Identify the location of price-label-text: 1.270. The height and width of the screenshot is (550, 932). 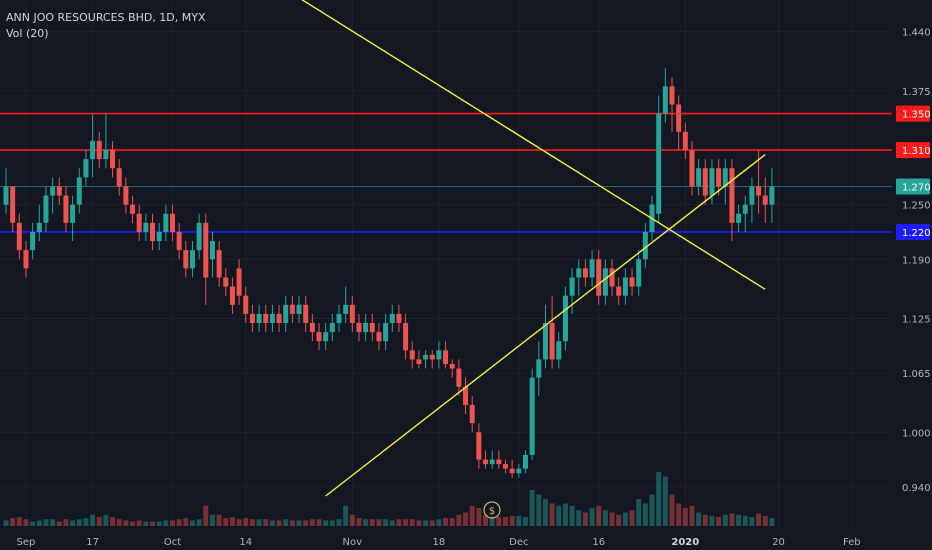
(916, 187).